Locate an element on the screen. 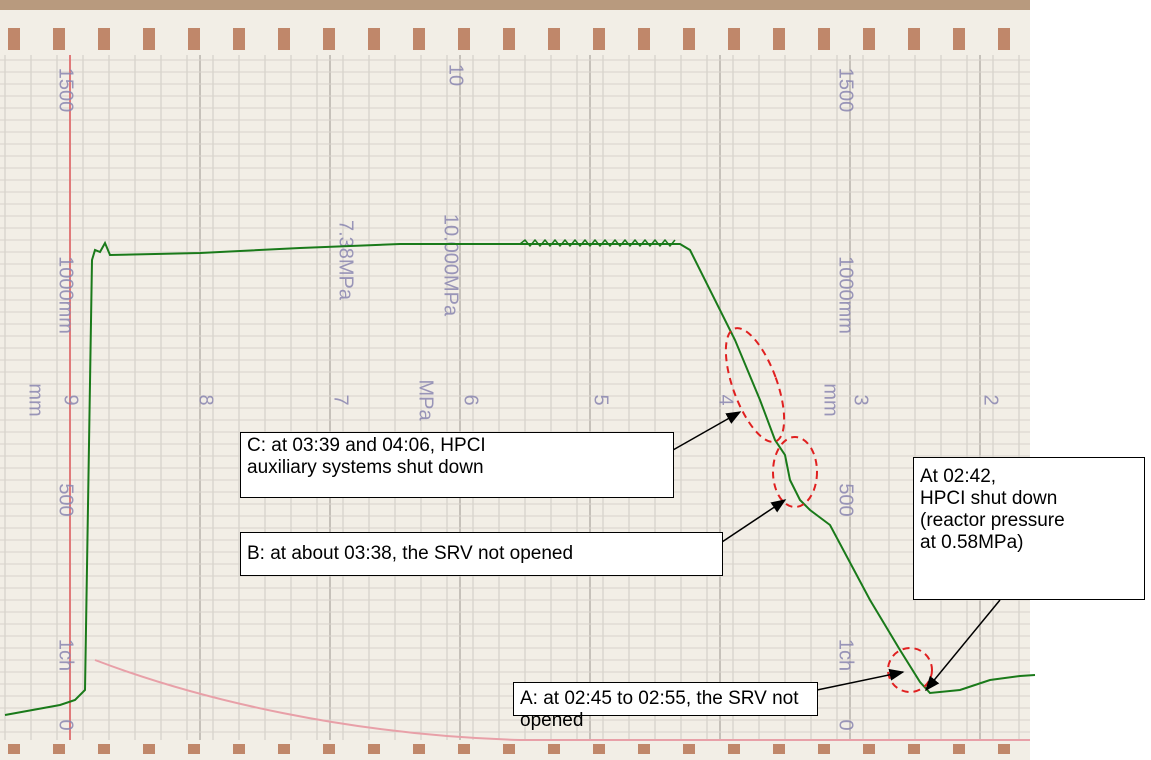 This screenshot has width=1151, height=760. pink-trace is located at coordinates (562, 700).